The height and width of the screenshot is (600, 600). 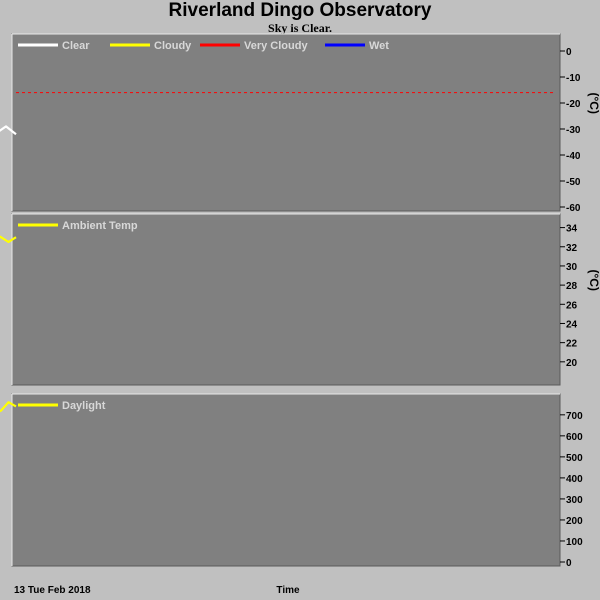 I want to click on x-date-label: 13 Tue Feb 2018, so click(x=52, y=590).